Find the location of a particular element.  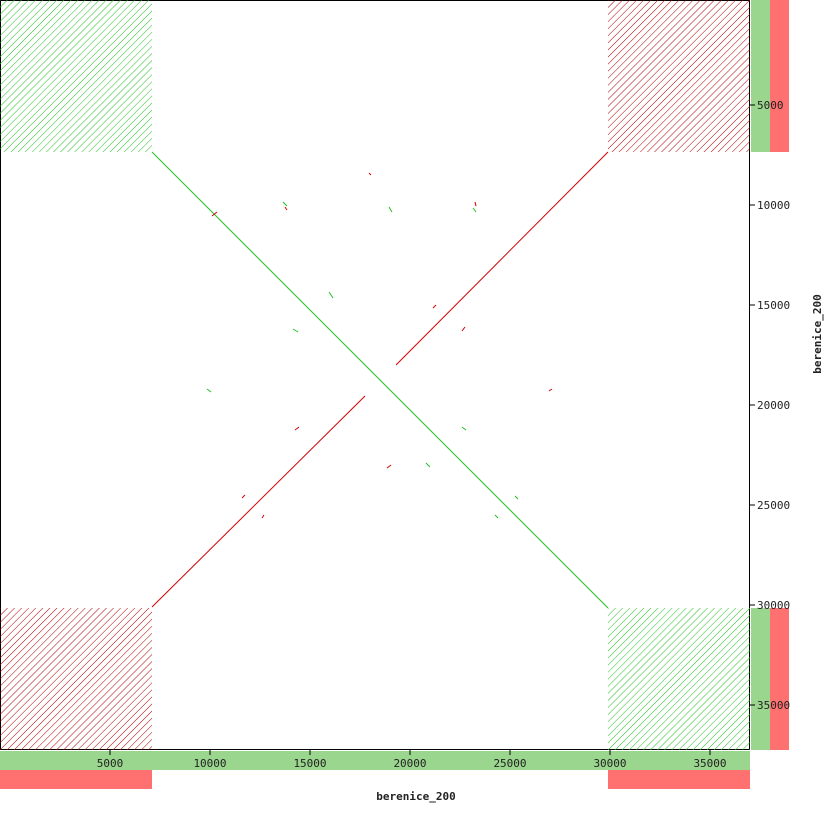

x-tick-label: 15000 is located at coordinates (309, 763).